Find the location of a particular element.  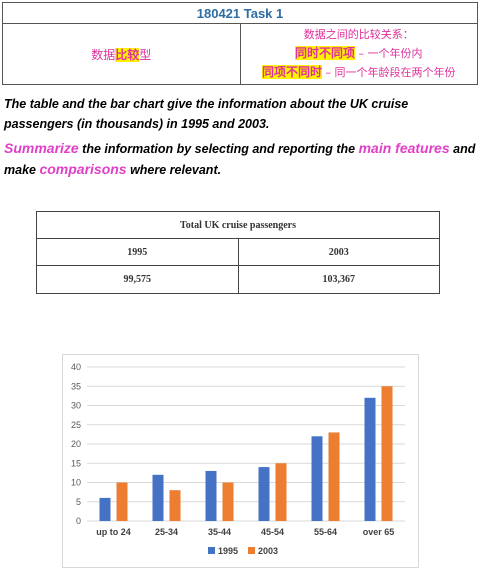

y-tick-label: 0 is located at coordinates (78, 521).